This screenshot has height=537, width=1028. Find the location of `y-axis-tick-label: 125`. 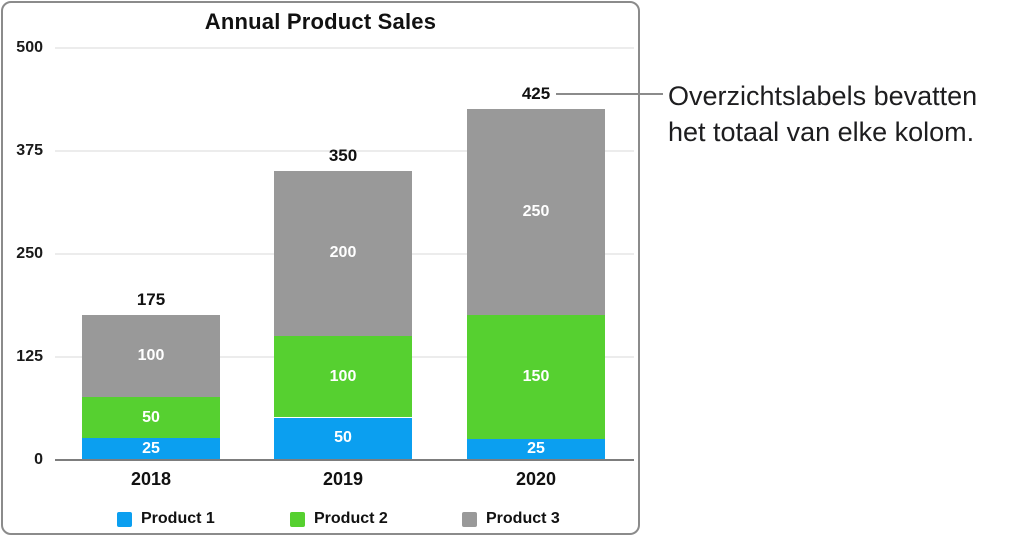

y-axis-tick-label: 125 is located at coordinates (29, 356).